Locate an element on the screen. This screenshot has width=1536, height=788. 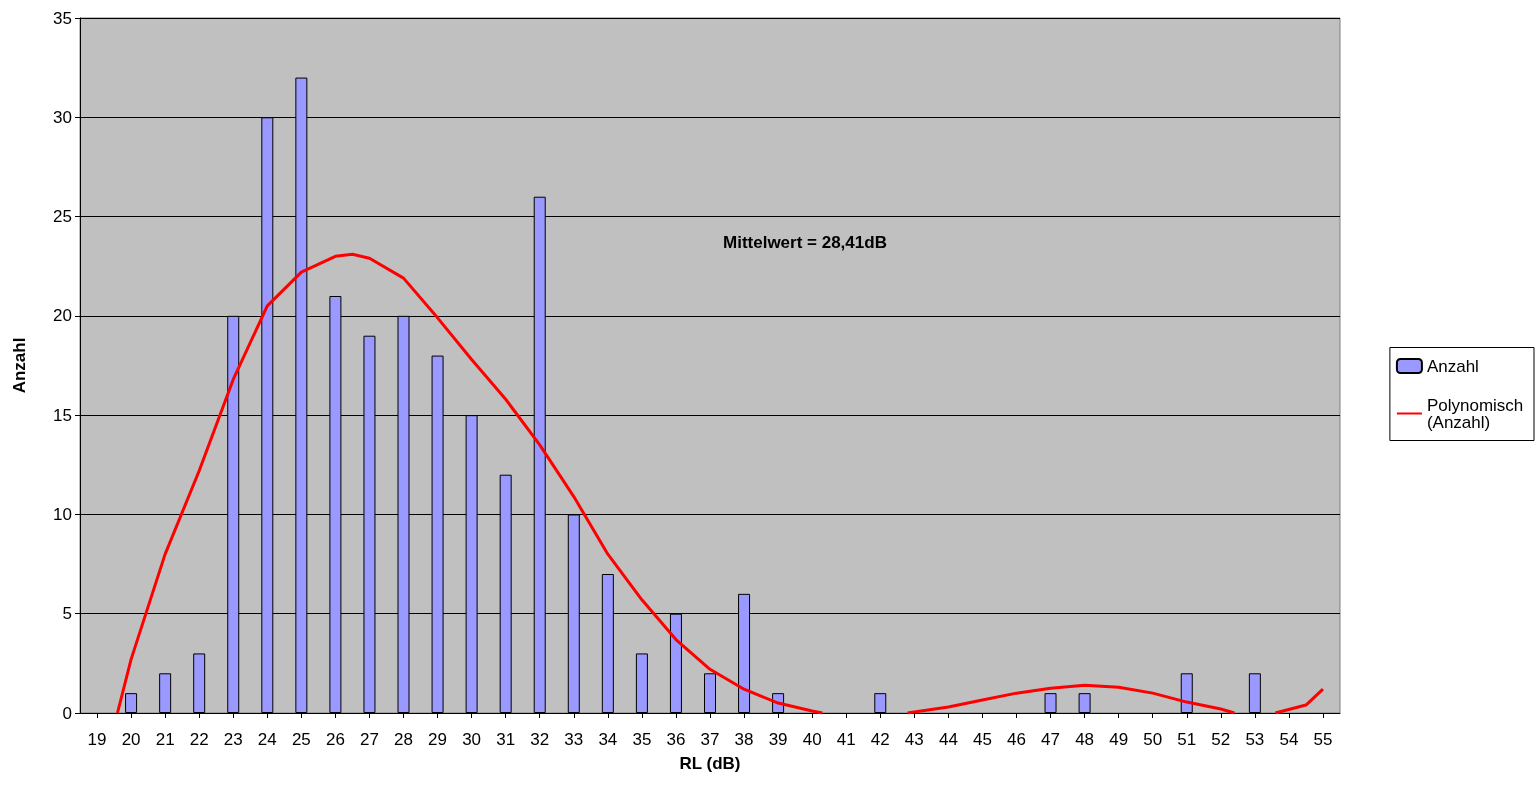
x-tick-label: 20 is located at coordinates (131, 739).